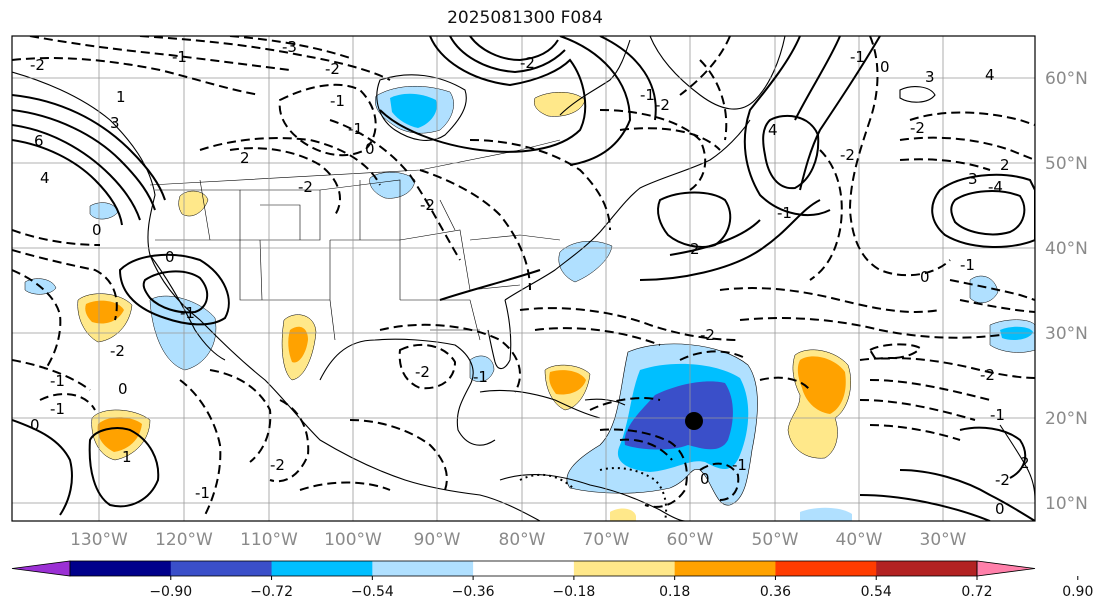 The width and height of the screenshot is (1105, 615). What do you see at coordinates (585, 261) in the screenshot?
I see `negative-anomaly-carolina` at bounding box center [585, 261].